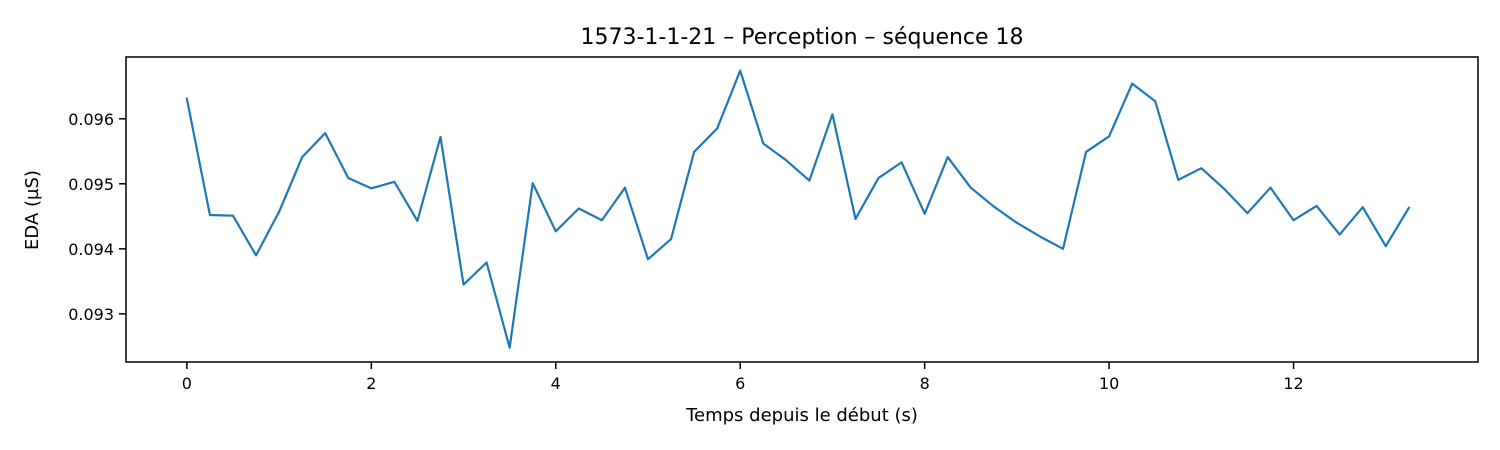  Describe the element at coordinates (371, 383) in the screenshot. I see `x-tick-label: 2` at that location.